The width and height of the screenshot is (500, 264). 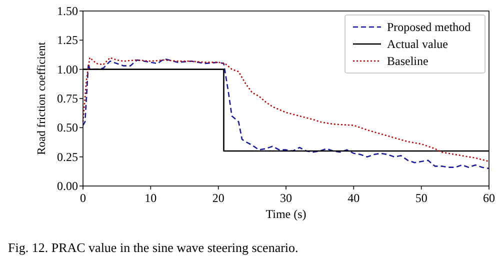 What do you see at coordinates (83, 198) in the screenshot?
I see `x-tick-label: 0` at bounding box center [83, 198].